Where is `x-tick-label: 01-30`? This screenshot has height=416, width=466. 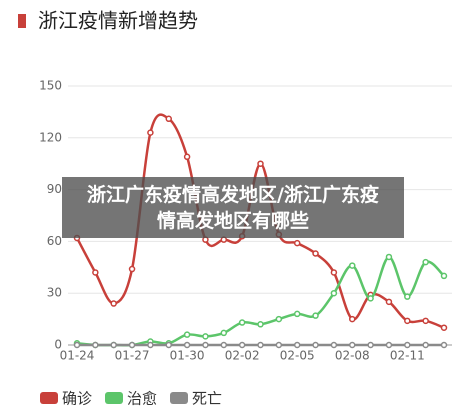 x-tick-label: 01-30 is located at coordinates (187, 356).